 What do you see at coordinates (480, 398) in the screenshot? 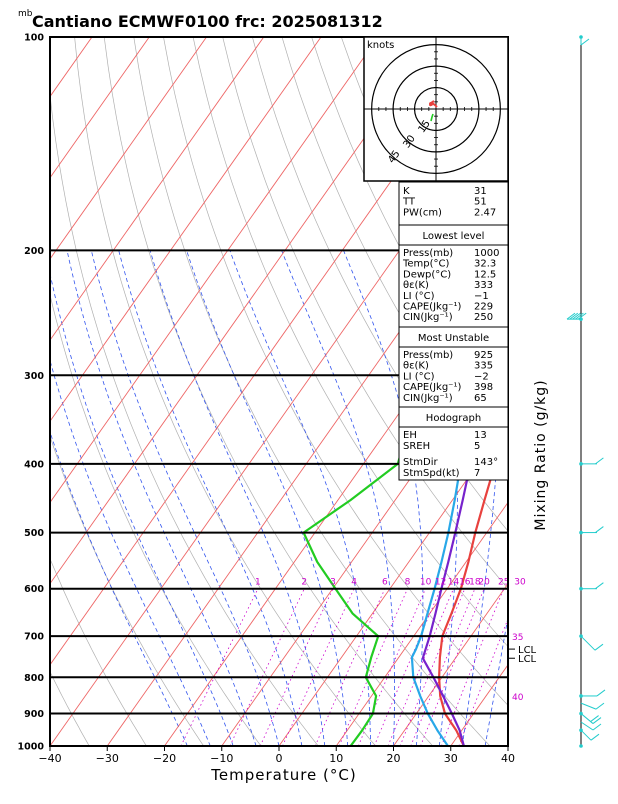
I see `index-value: 65` at bounding box center [480, 398].